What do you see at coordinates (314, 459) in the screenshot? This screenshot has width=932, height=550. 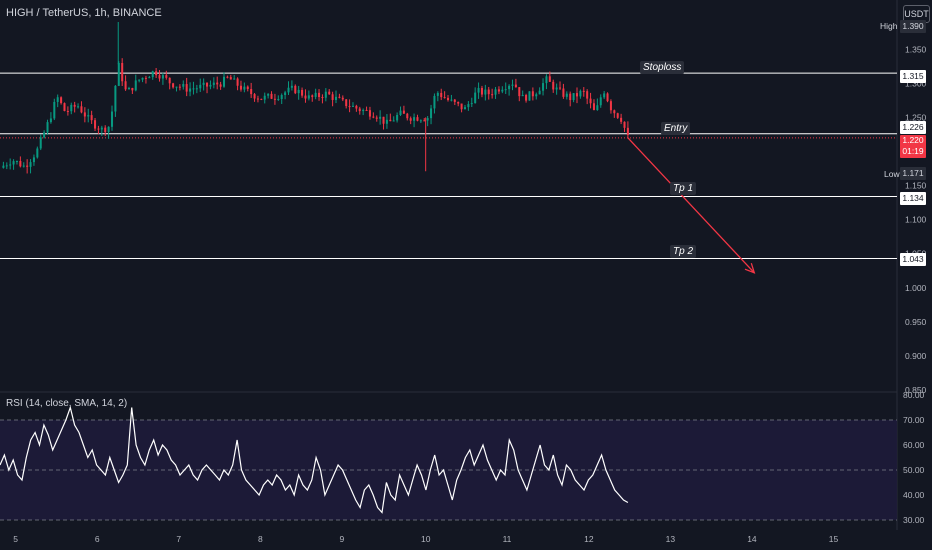 I see `rsi-line` at bounding box center [314, 459].